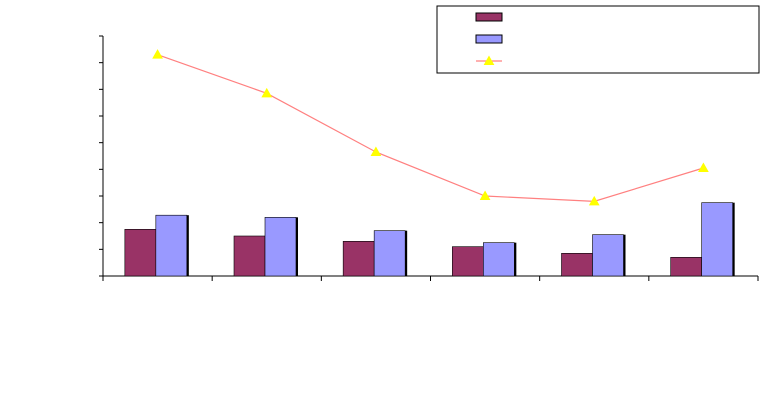 This screenshot has width=772, height=412. What do you see at coordinates (489, 60) in the screenshot?
I see `legend-line-marker` at bounding box center [489, 60].